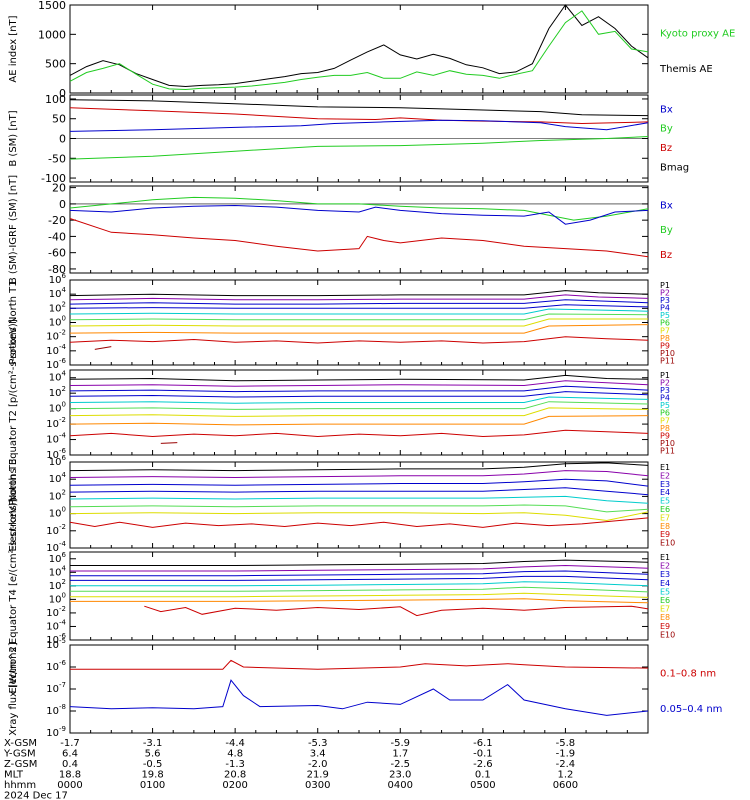 This screenshot has height=800, width=750. I want to click on legend-entry: Bx, so click(666, 205).